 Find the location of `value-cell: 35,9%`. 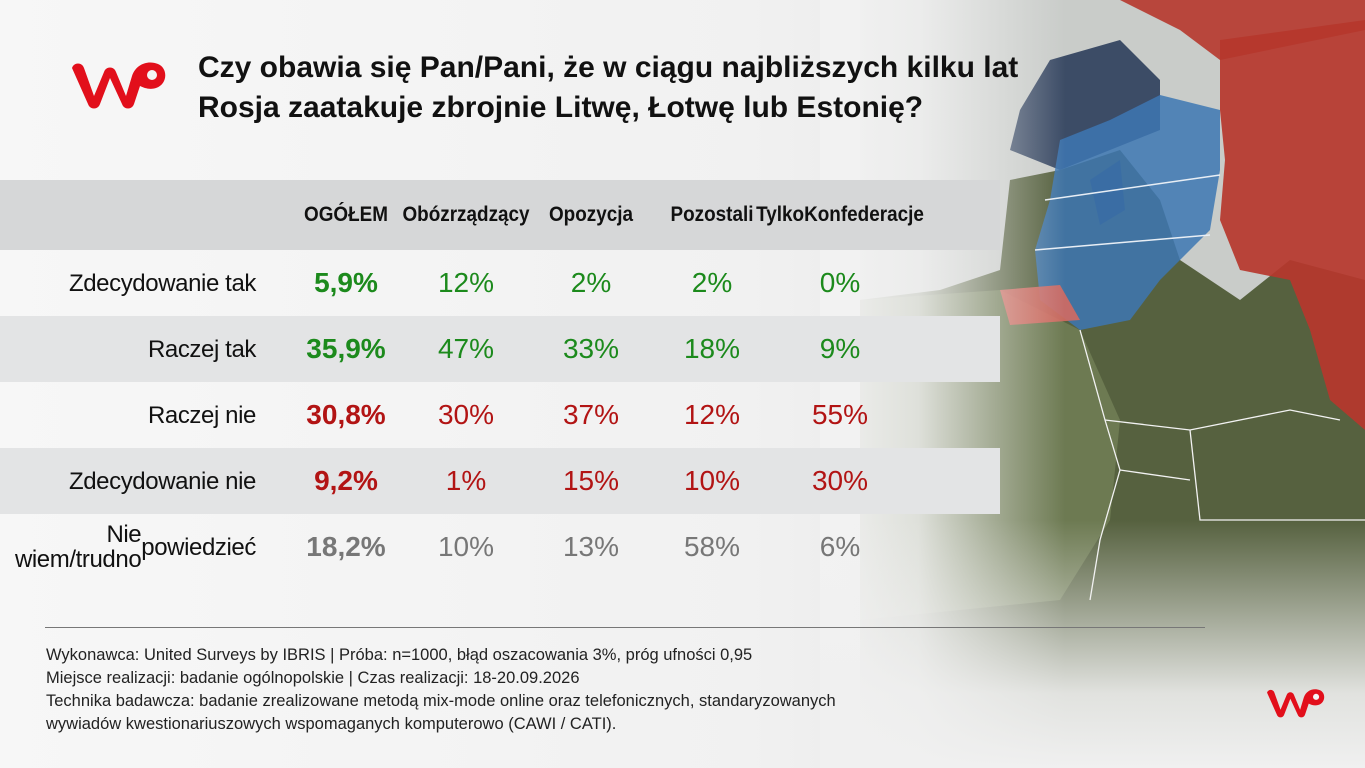

value-cell: 35,9% is located at coordinates (346, 348).